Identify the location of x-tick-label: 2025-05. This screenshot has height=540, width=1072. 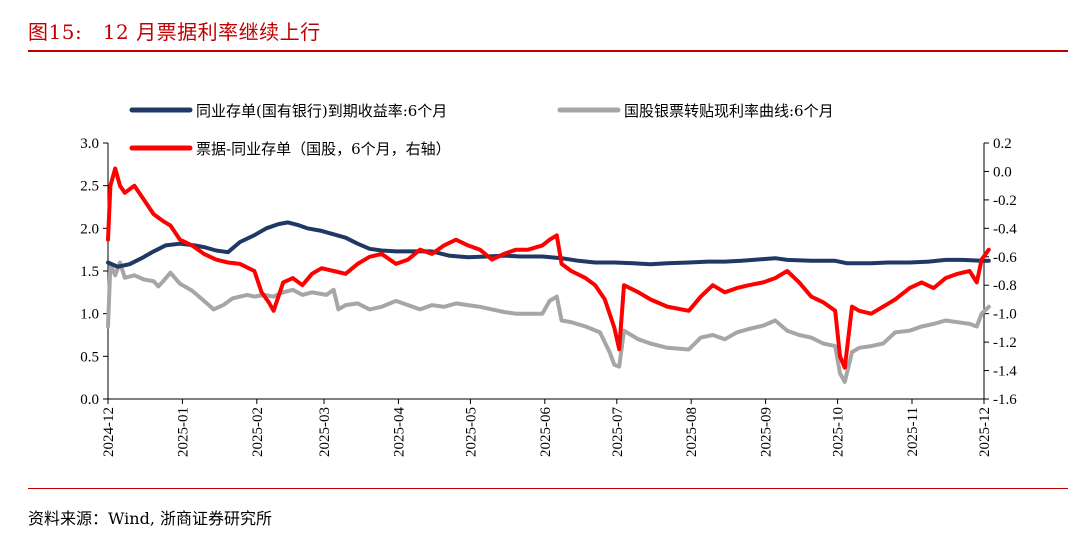
(471, 432).